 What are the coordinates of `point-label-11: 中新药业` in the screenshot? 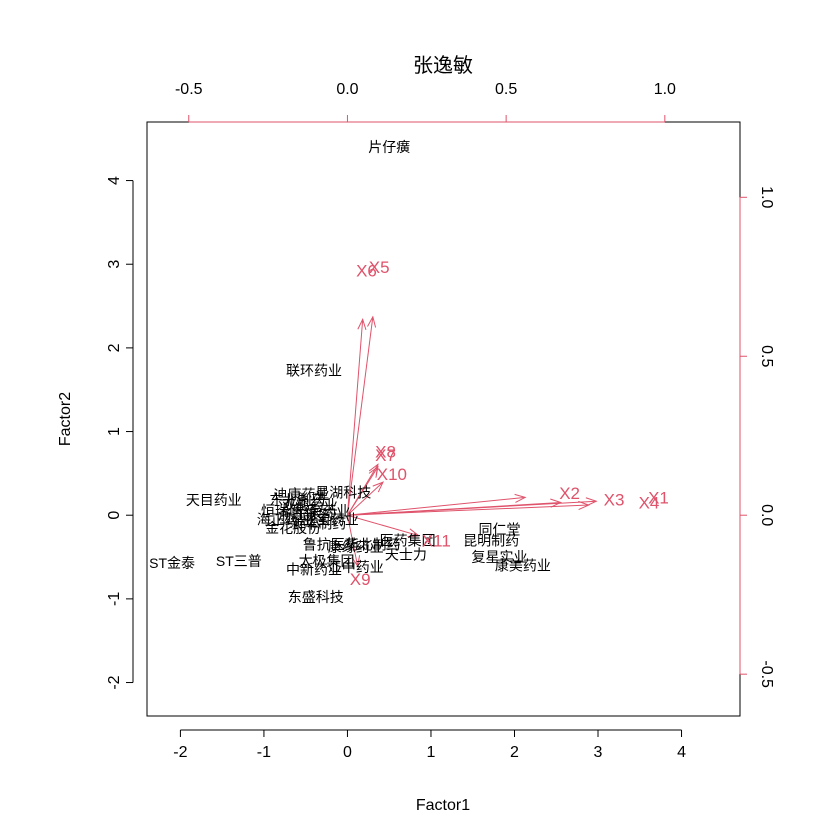 It's located at (314, 570).